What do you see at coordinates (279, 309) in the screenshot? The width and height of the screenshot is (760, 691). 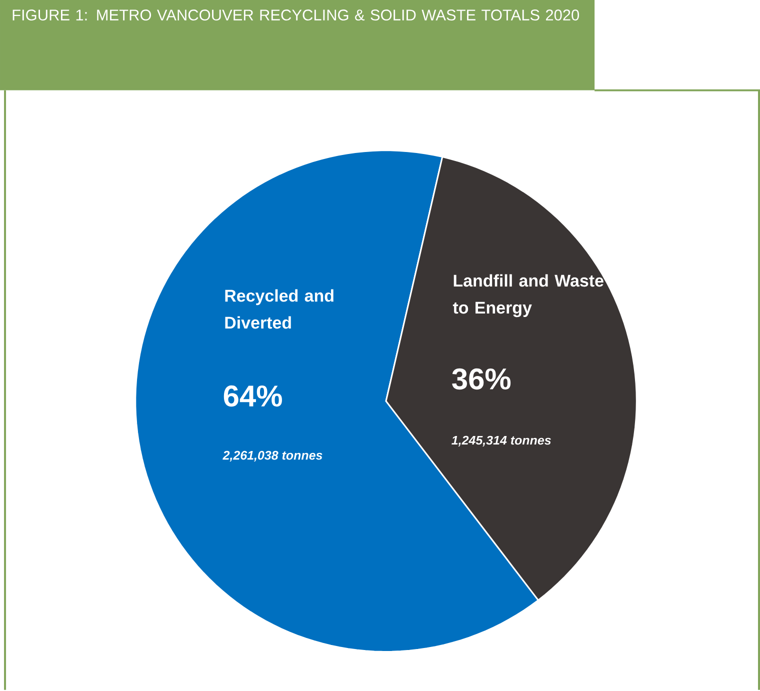 I see `slice-label: Recycled and Diverted` at bounding box center [279, 309].